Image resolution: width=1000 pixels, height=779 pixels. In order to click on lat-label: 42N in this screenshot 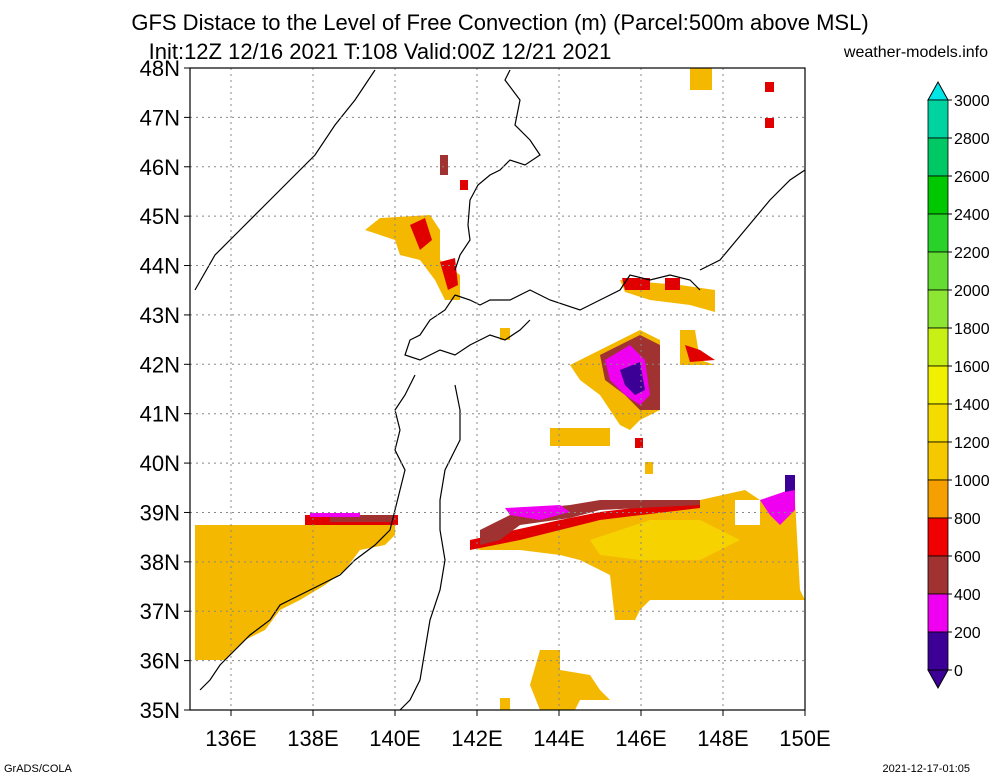, I will do `click(160, 364)`.